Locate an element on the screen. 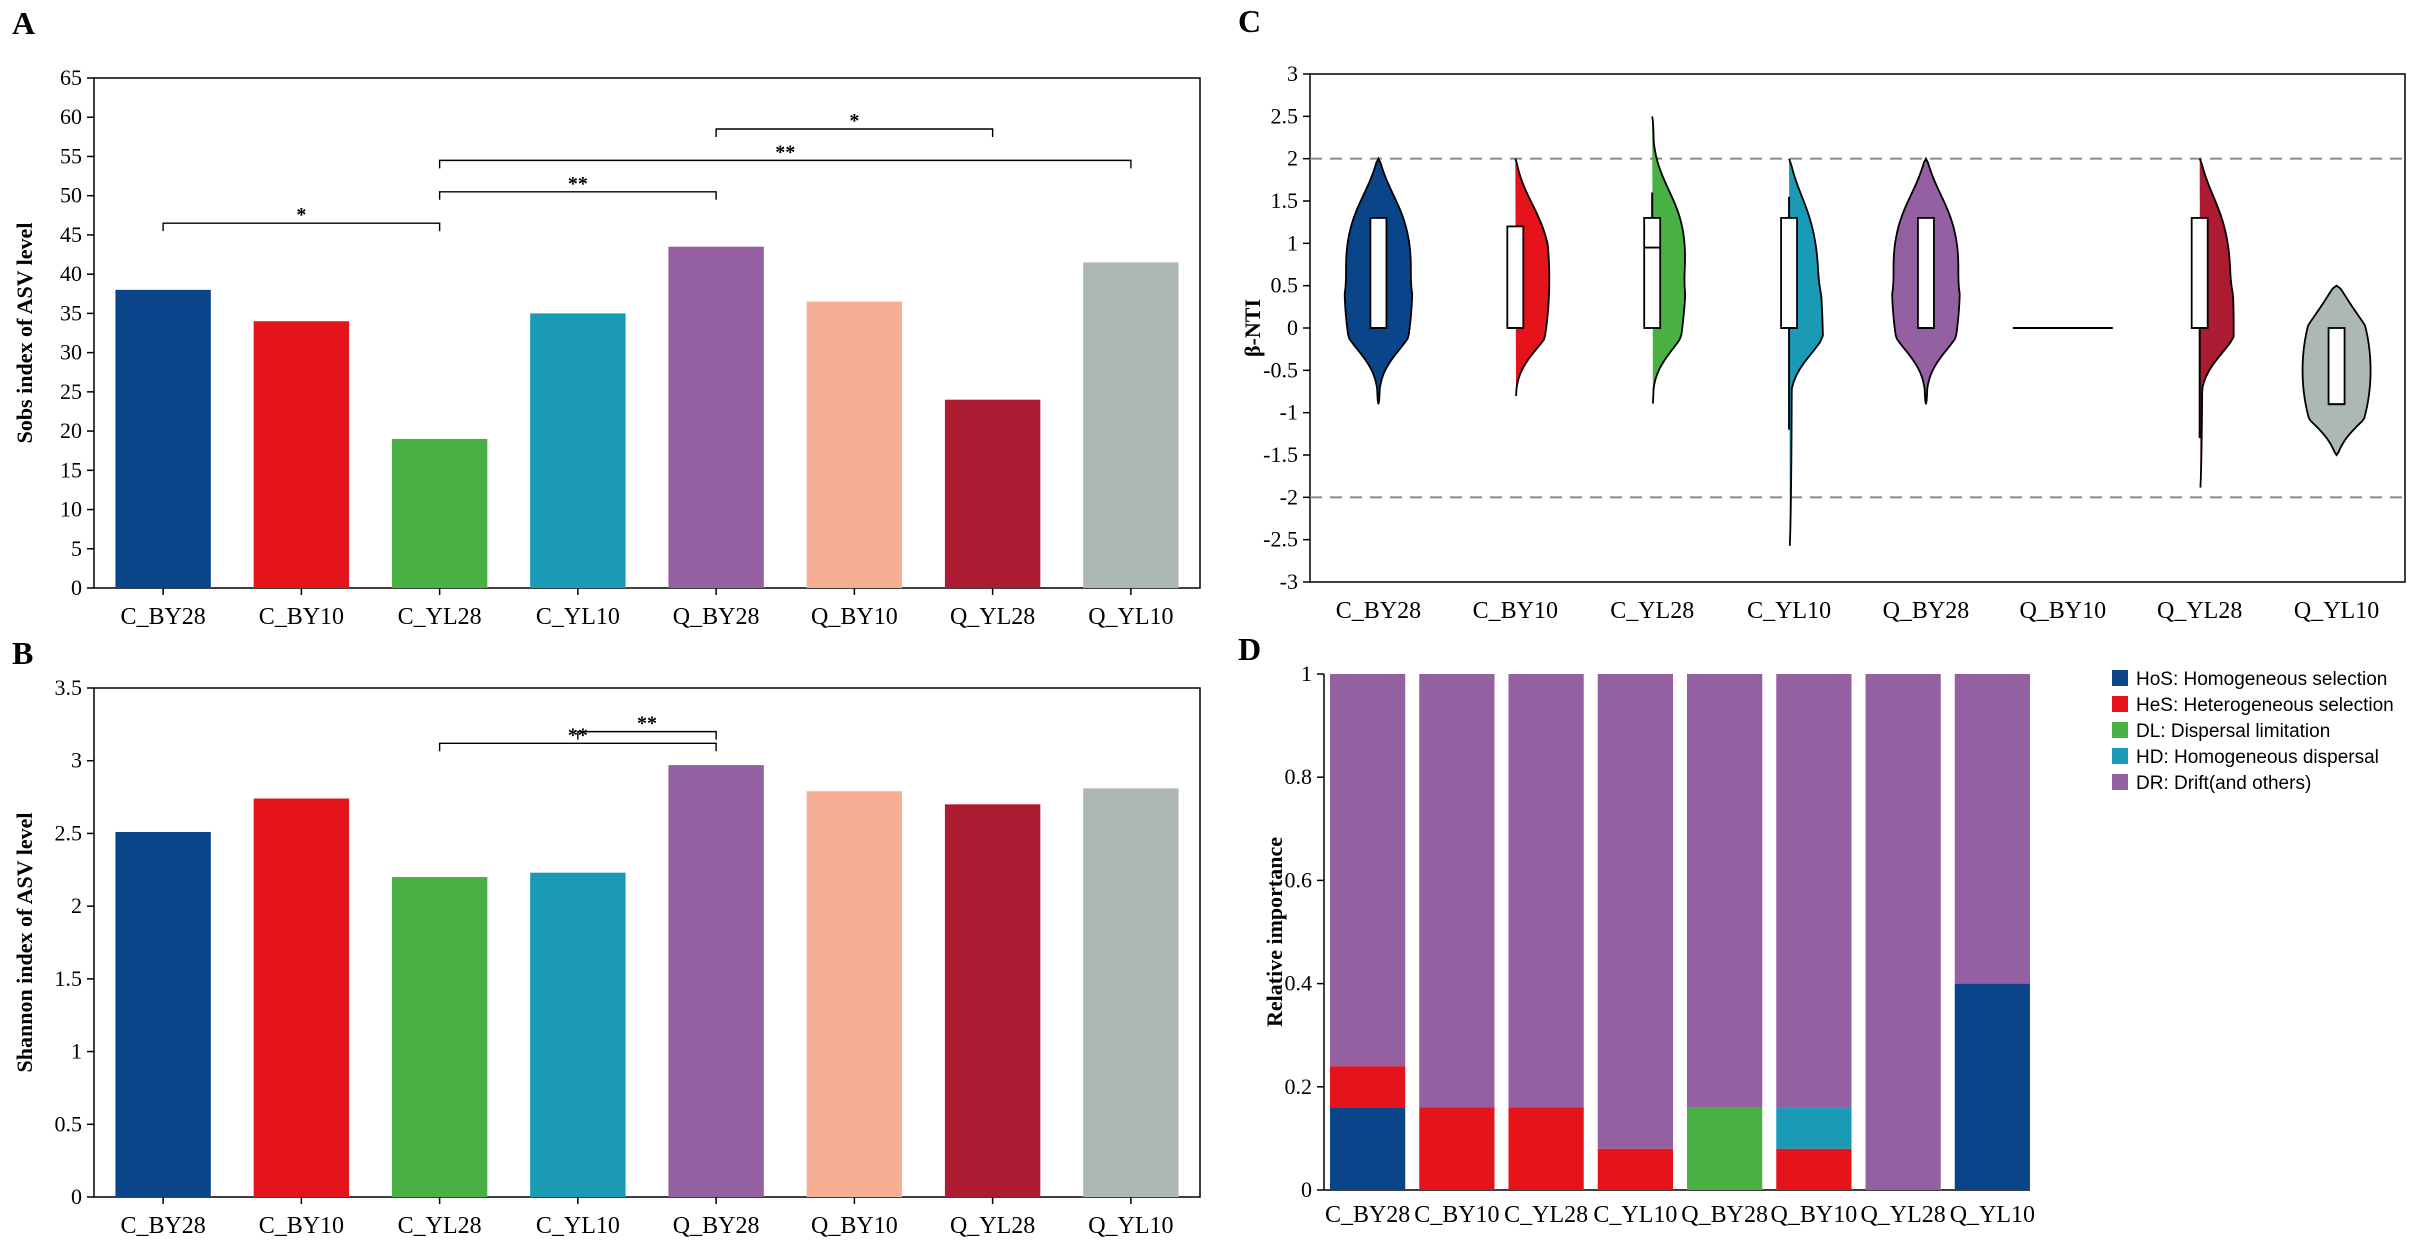 The width and height of the screenshot is (2417, 1248). y-tick-label: 2 is located at coordinates (76, 905).